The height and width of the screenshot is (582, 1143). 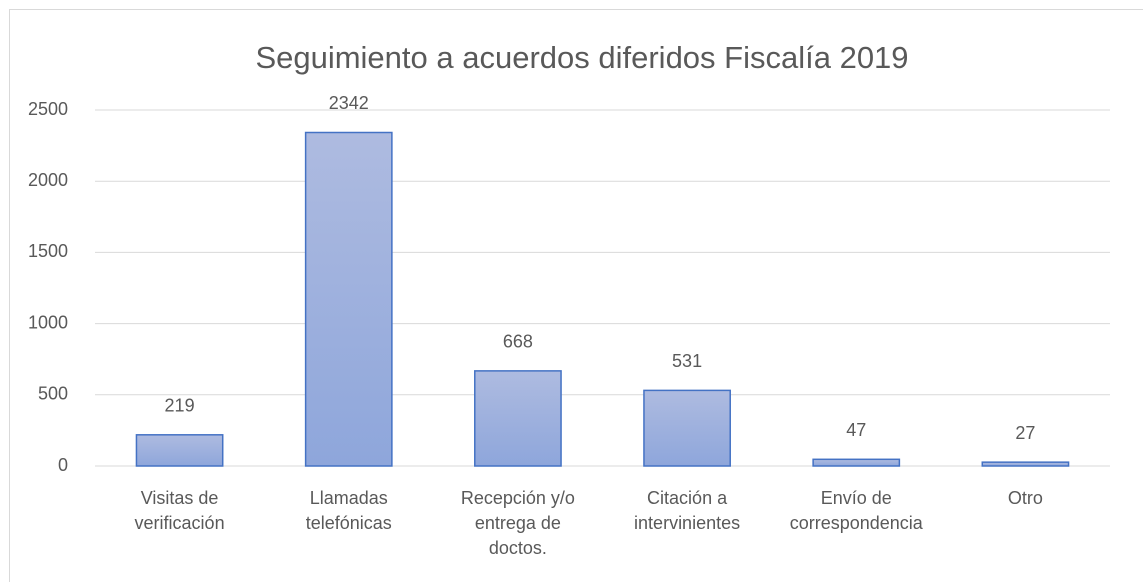 What do you see at coordinates (180, 406) in the screenshot?
I see `data-label: 219` at bounding box center [180, 406].